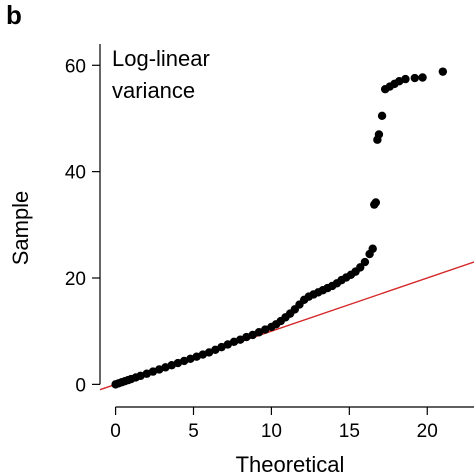  What do you see at coordinates (80, 385) in the screenshot?
I see `y-tick-label: 0` at bounding box center [80, 385].